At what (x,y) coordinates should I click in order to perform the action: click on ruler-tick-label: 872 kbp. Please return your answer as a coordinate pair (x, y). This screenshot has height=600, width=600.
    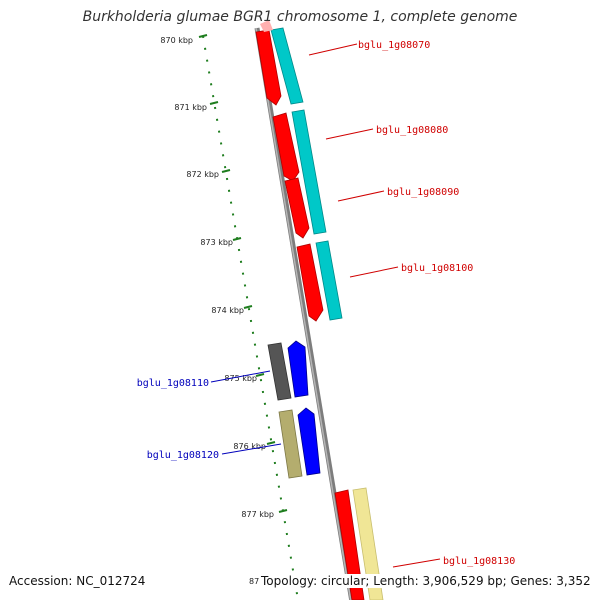
    Looking at the image, I should click on (202, 174).